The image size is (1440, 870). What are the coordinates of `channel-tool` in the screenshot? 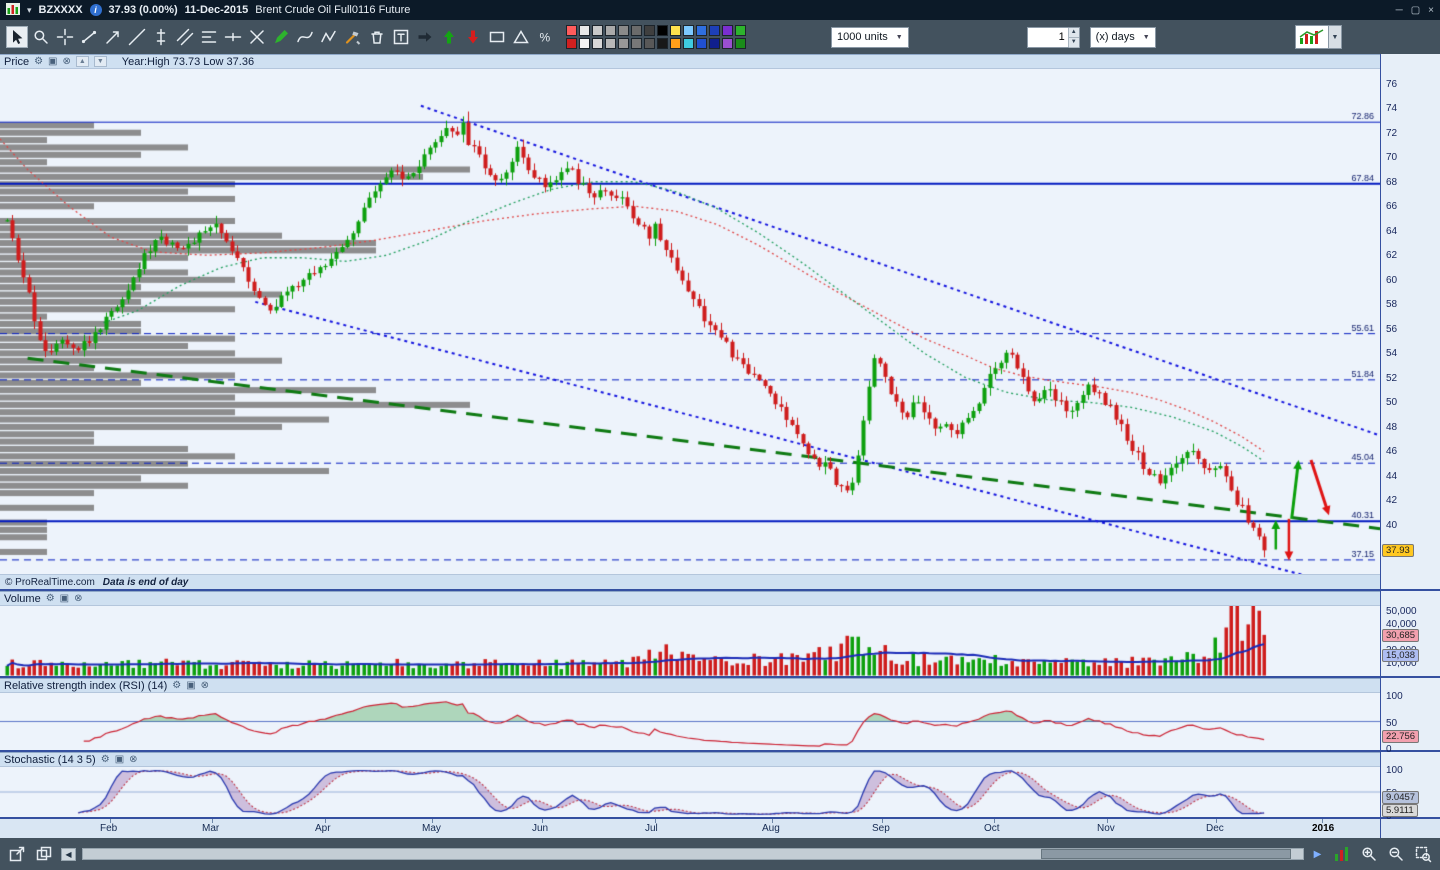 It's located at (185, 37).